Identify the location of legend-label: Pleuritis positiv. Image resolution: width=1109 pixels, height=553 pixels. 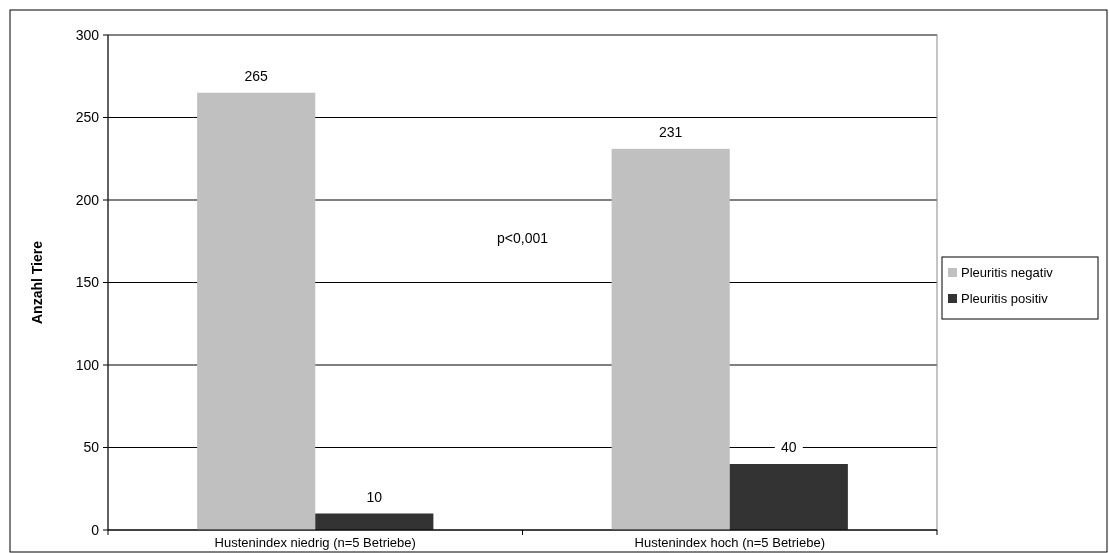
(1005, 298).